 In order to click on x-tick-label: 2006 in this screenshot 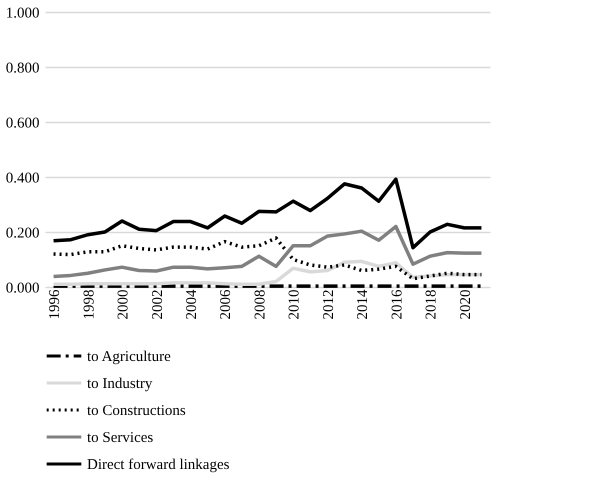, I will do `click(226, 304)`.